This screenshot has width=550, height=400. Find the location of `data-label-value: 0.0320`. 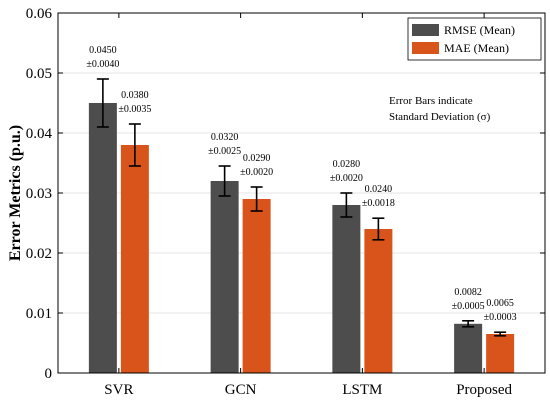

data-label-value: 0.0320 is located at coordinates (225, 137).